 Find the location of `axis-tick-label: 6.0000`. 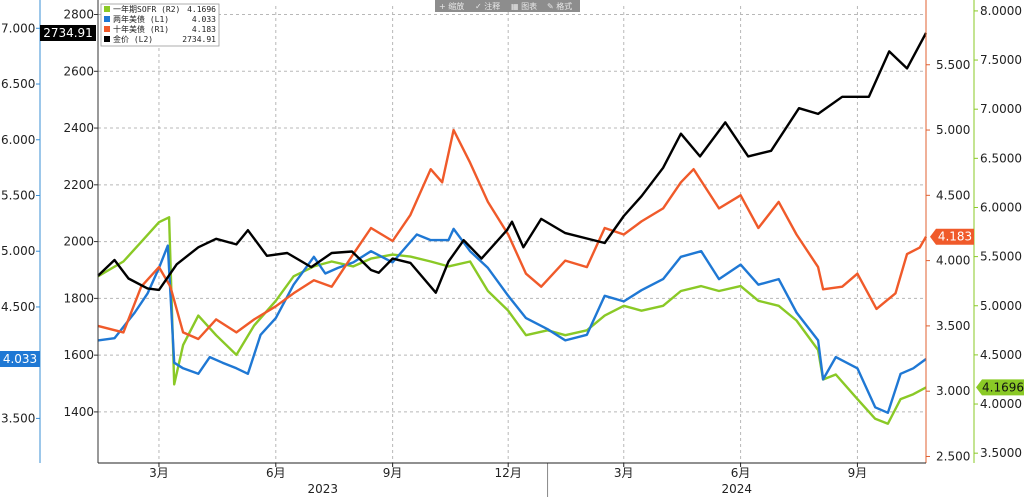

axis-tick-label: 6.0000 is located at coordinates (1001, 207).